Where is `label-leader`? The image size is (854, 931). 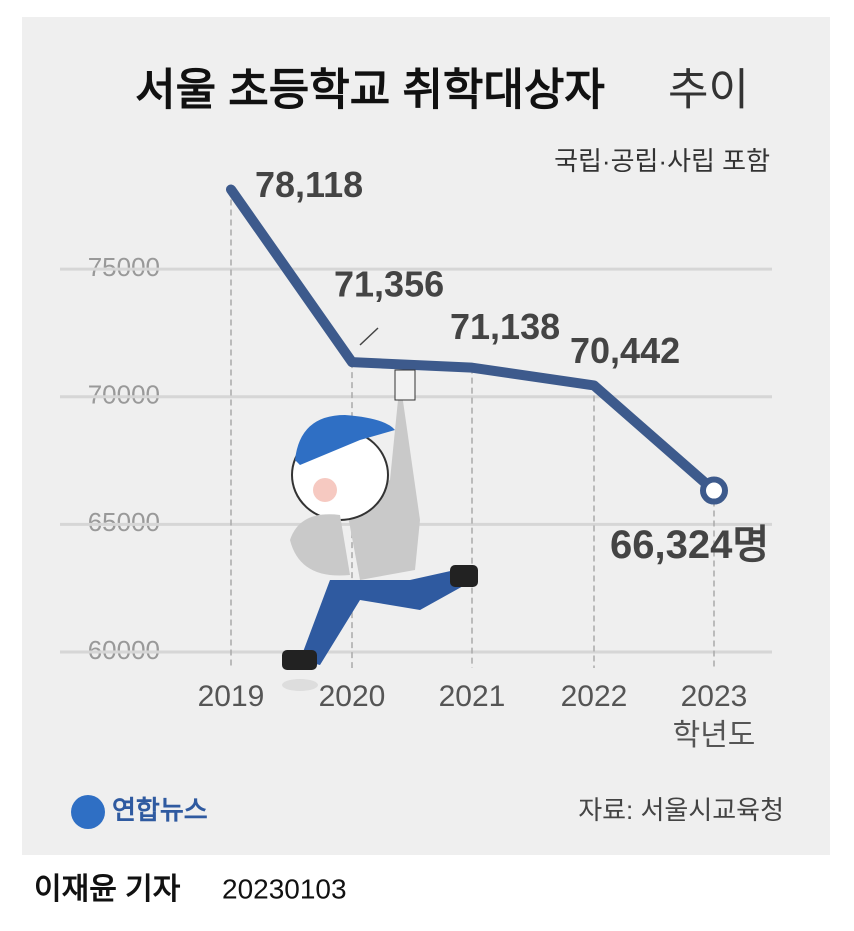
label-leader is located at coordinates (369, 336).